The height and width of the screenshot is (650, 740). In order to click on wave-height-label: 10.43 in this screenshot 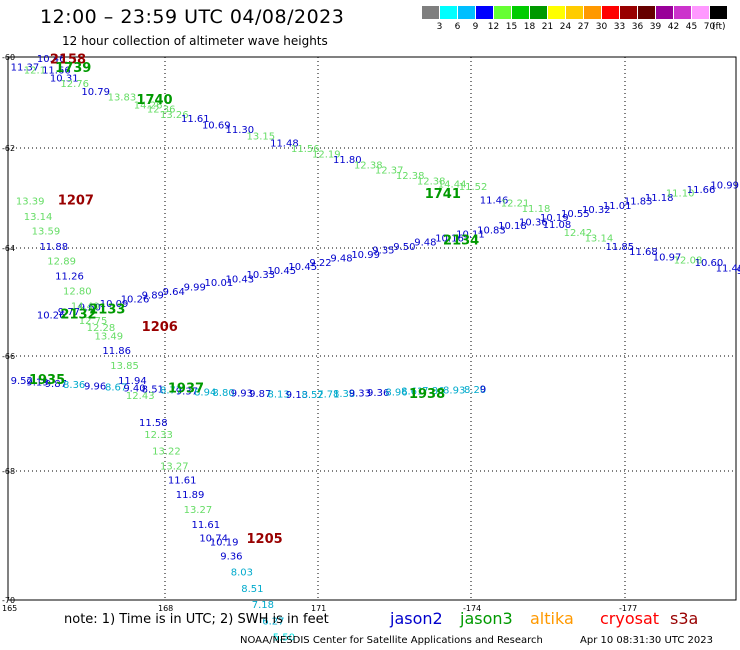, I will do `click(240, 279)`.